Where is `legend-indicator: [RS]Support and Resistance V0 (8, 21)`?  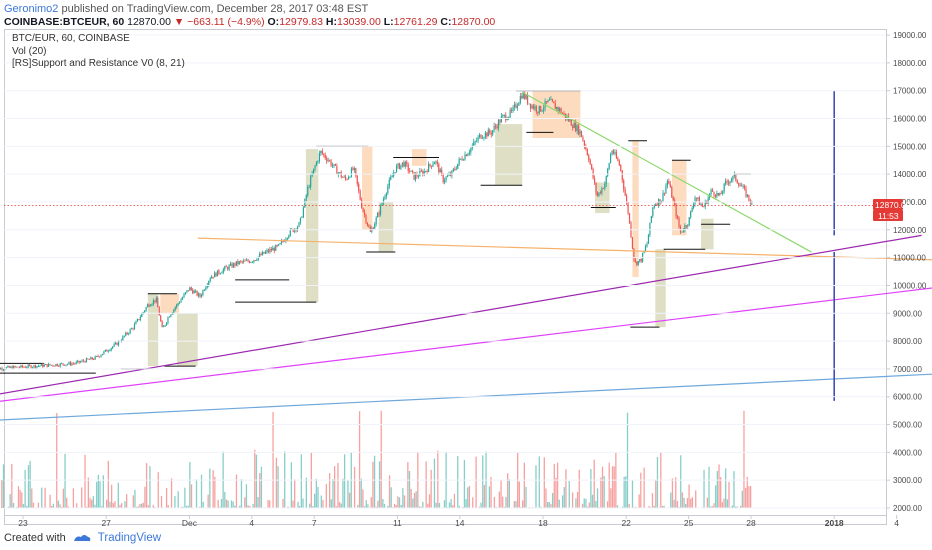
legend-indicator: [RS]Support and Resistance V0 (8, 21) is located at coordinates (98, 63).